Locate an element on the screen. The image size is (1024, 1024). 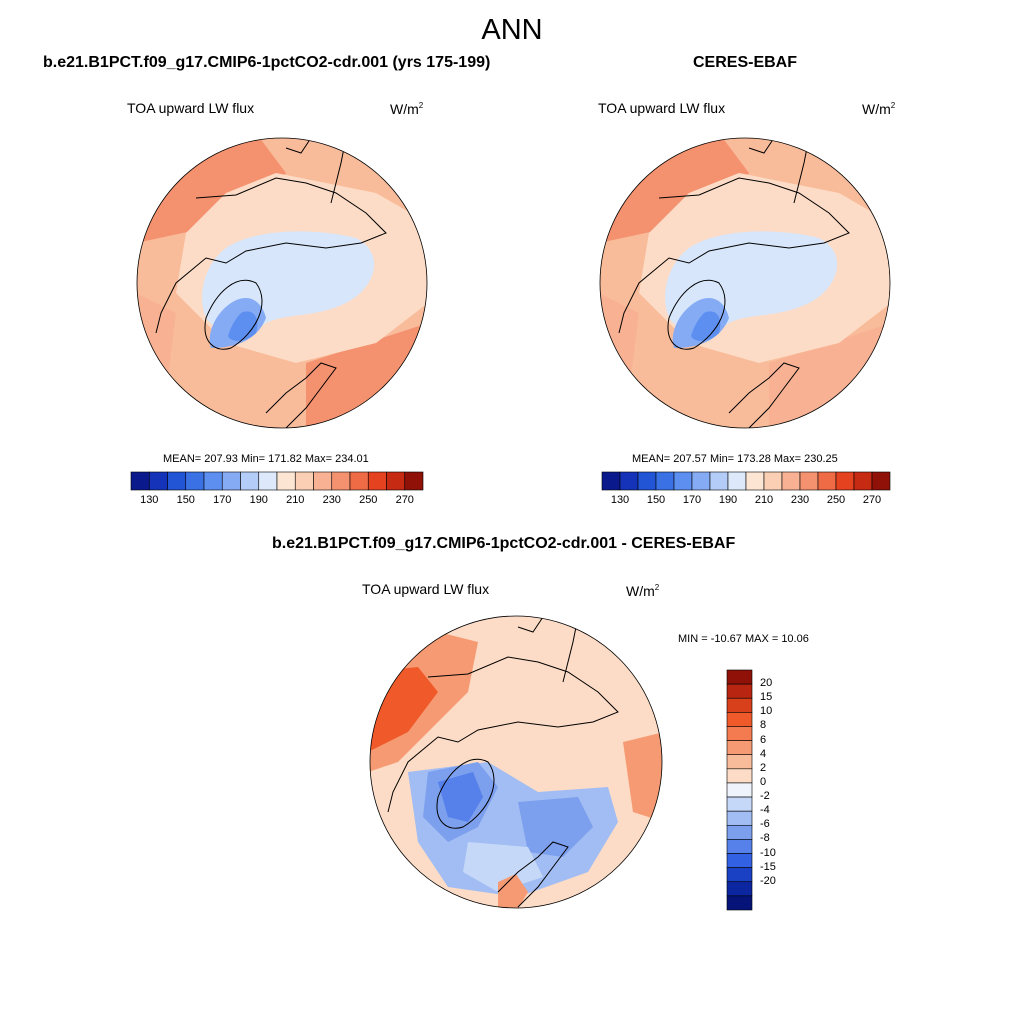
colorbar-tick-label: 8 is located at coordinates (763, 725).